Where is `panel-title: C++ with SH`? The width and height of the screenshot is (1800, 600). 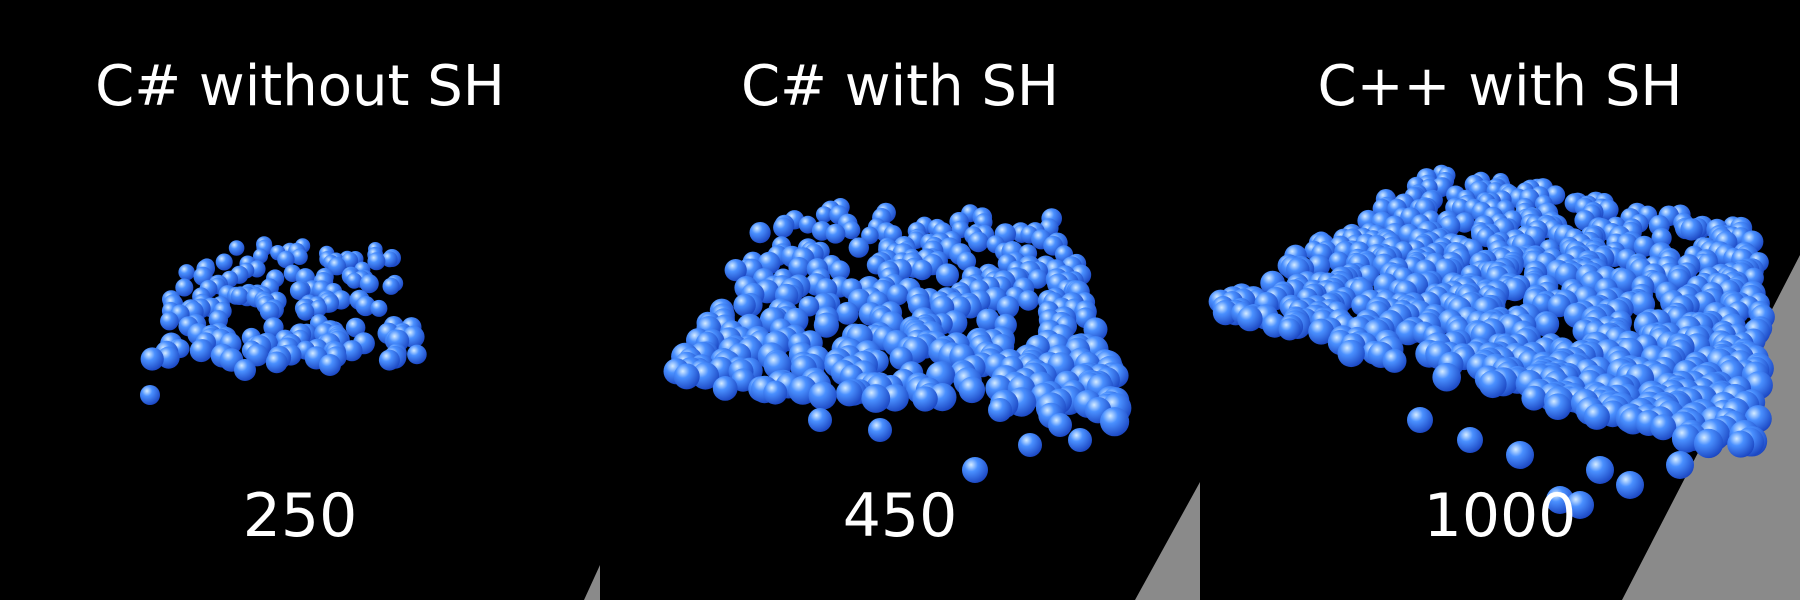 panel-title: C++ with SH is located at coordinates (1500, 86).